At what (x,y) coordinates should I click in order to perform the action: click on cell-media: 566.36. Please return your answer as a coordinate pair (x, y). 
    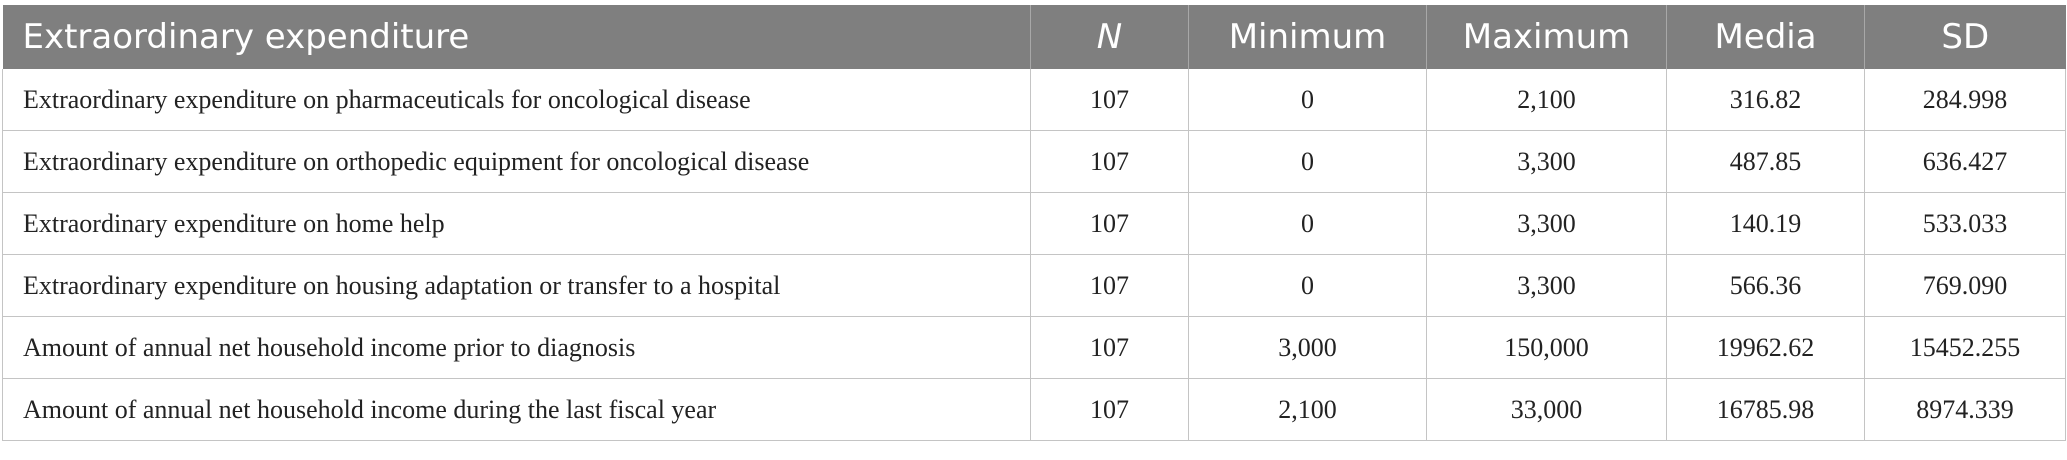
    Looking at the image, I should click on (1765, 285).